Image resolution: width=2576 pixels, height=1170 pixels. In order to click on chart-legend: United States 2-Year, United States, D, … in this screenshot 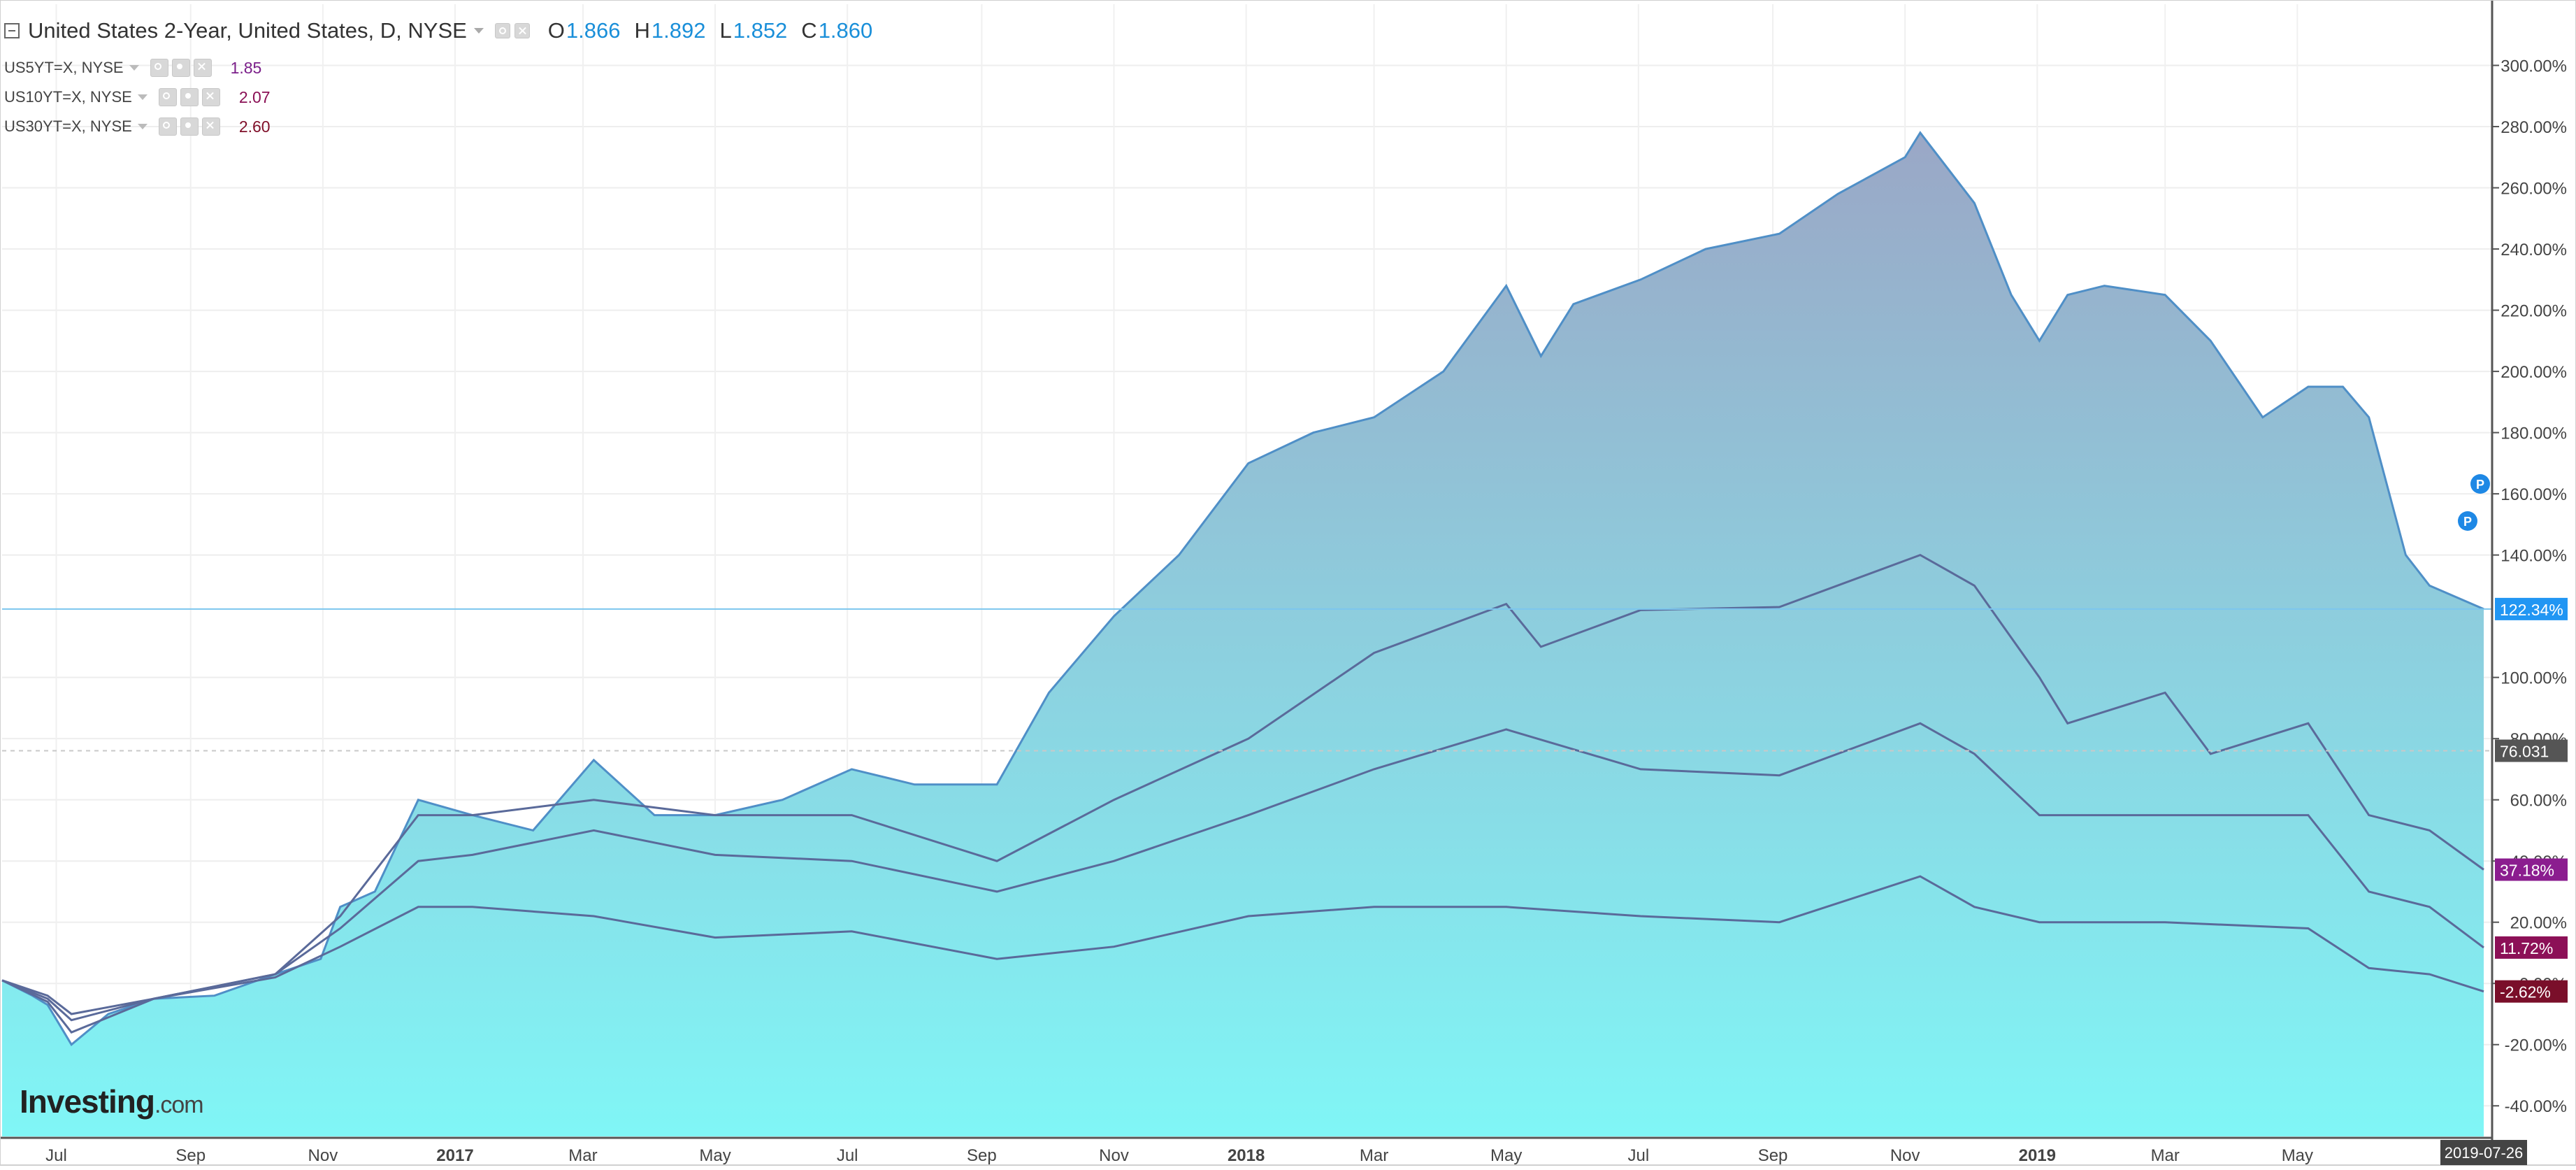, I will do `click(438, 74)`.